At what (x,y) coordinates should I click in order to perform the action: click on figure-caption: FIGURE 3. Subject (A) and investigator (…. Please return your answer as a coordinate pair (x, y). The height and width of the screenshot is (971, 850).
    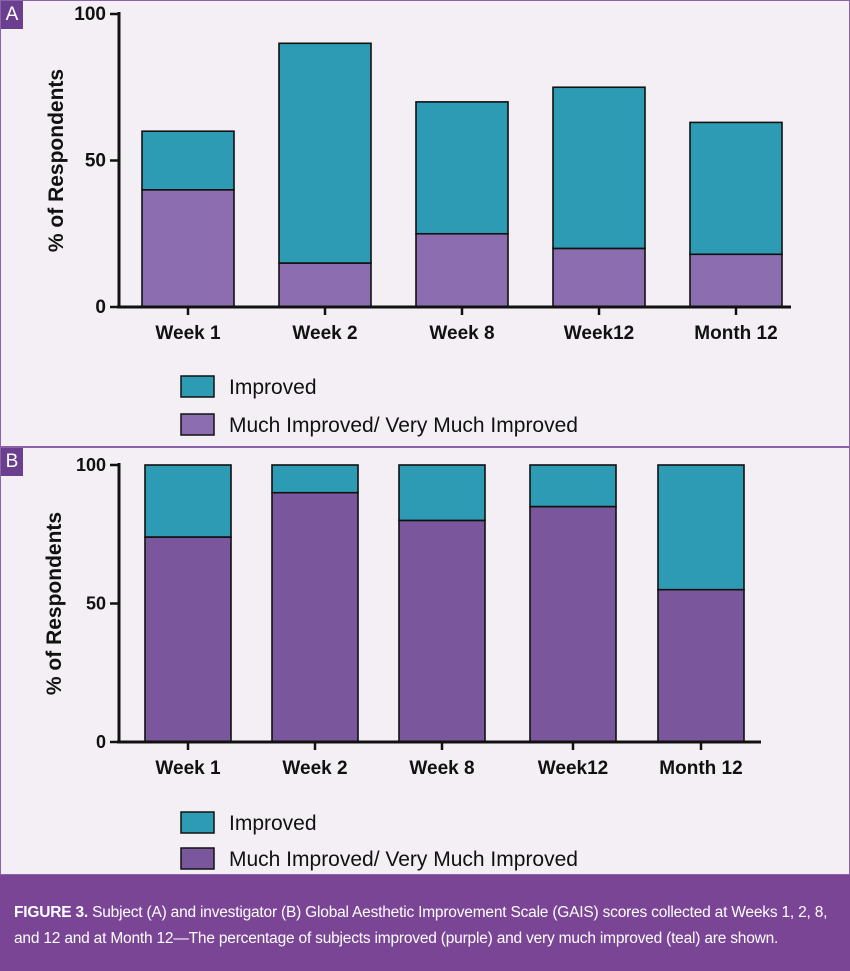
    Looking at the image, I should click on (425, 923).